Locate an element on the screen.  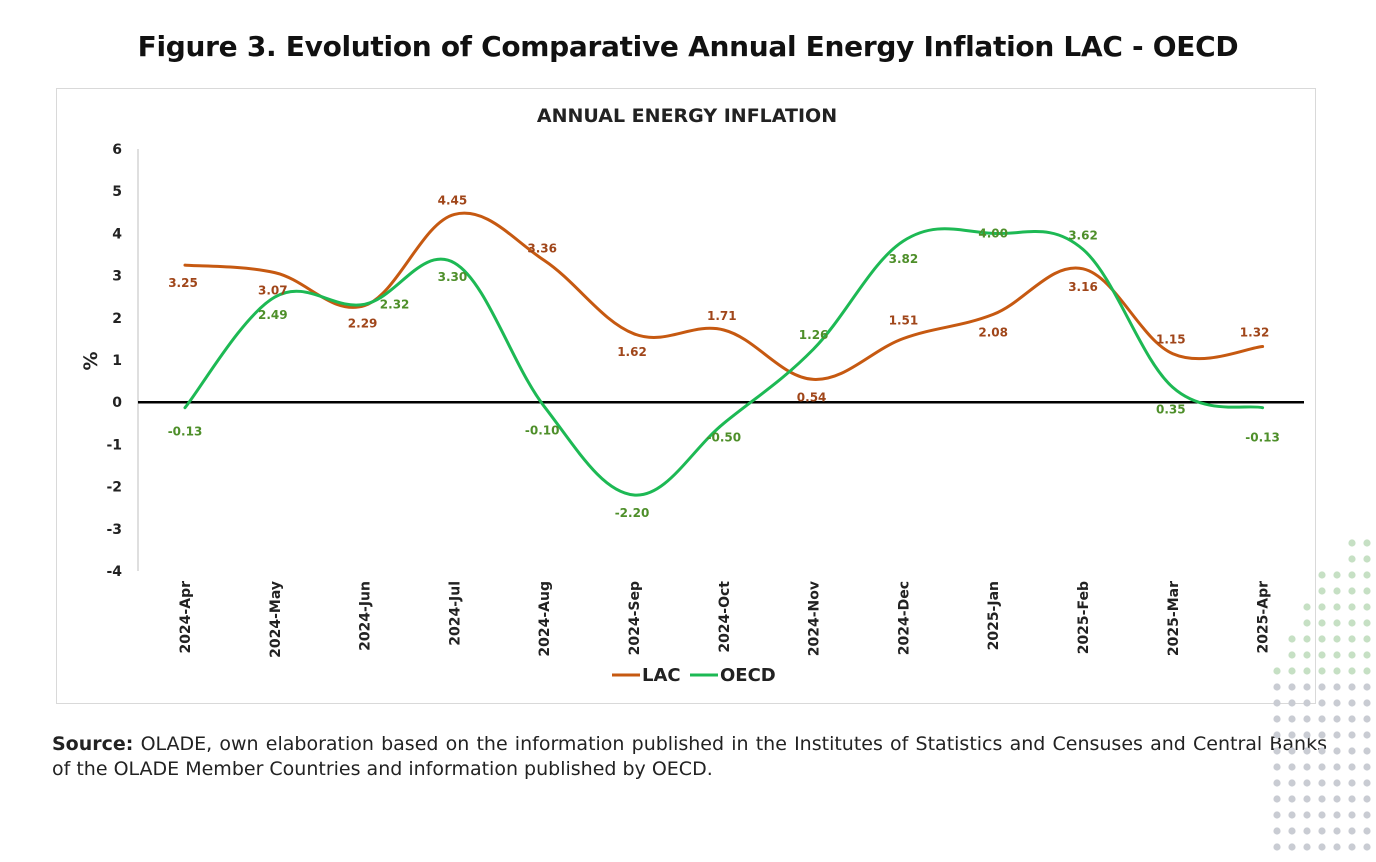
oecd-data-label: 3.82 is located at coordinates (904, 259).